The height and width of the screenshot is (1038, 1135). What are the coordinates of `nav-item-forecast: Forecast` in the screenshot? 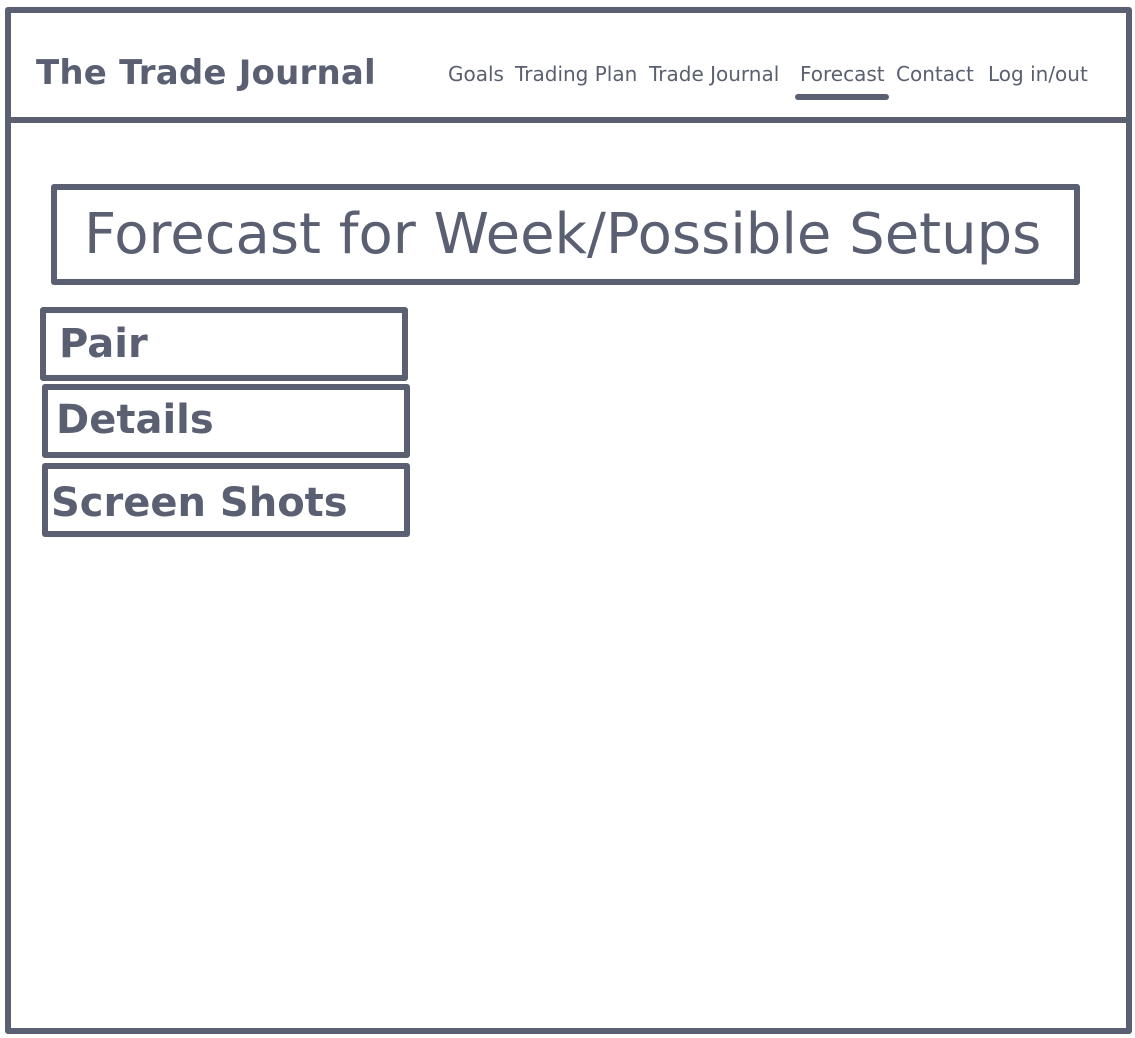 It's located at (842, 74).